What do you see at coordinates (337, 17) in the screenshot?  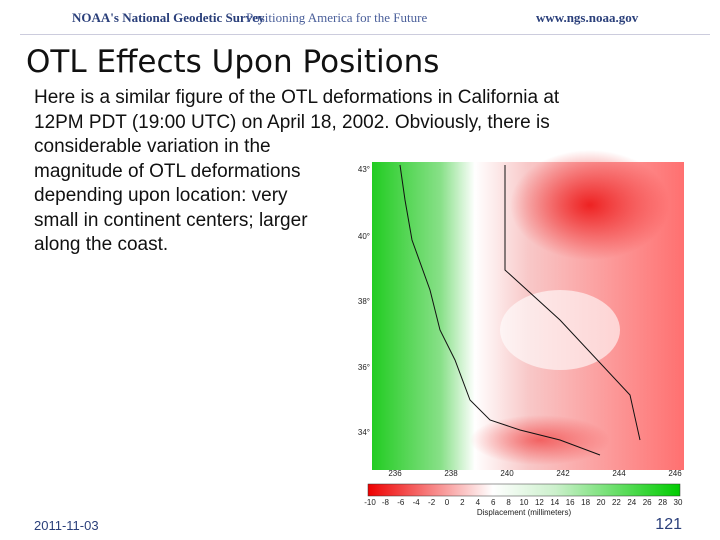 I see `header-motto: Positioning America for the Future` at bounding box center [337, 17].